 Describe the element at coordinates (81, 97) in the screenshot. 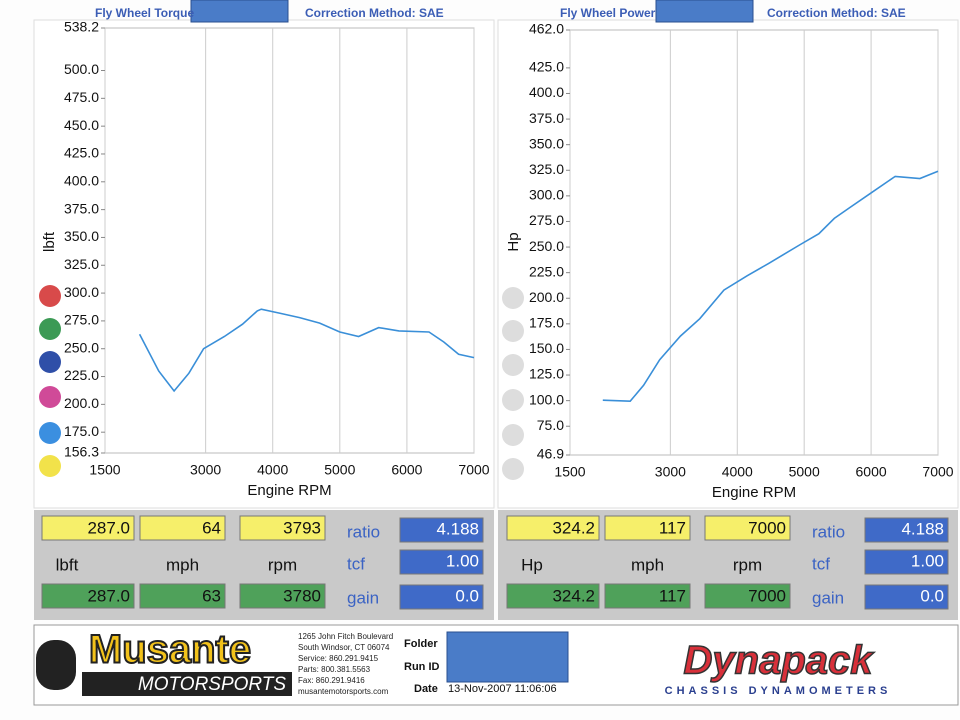

I see `y-tick-label: 475.0` at that location.